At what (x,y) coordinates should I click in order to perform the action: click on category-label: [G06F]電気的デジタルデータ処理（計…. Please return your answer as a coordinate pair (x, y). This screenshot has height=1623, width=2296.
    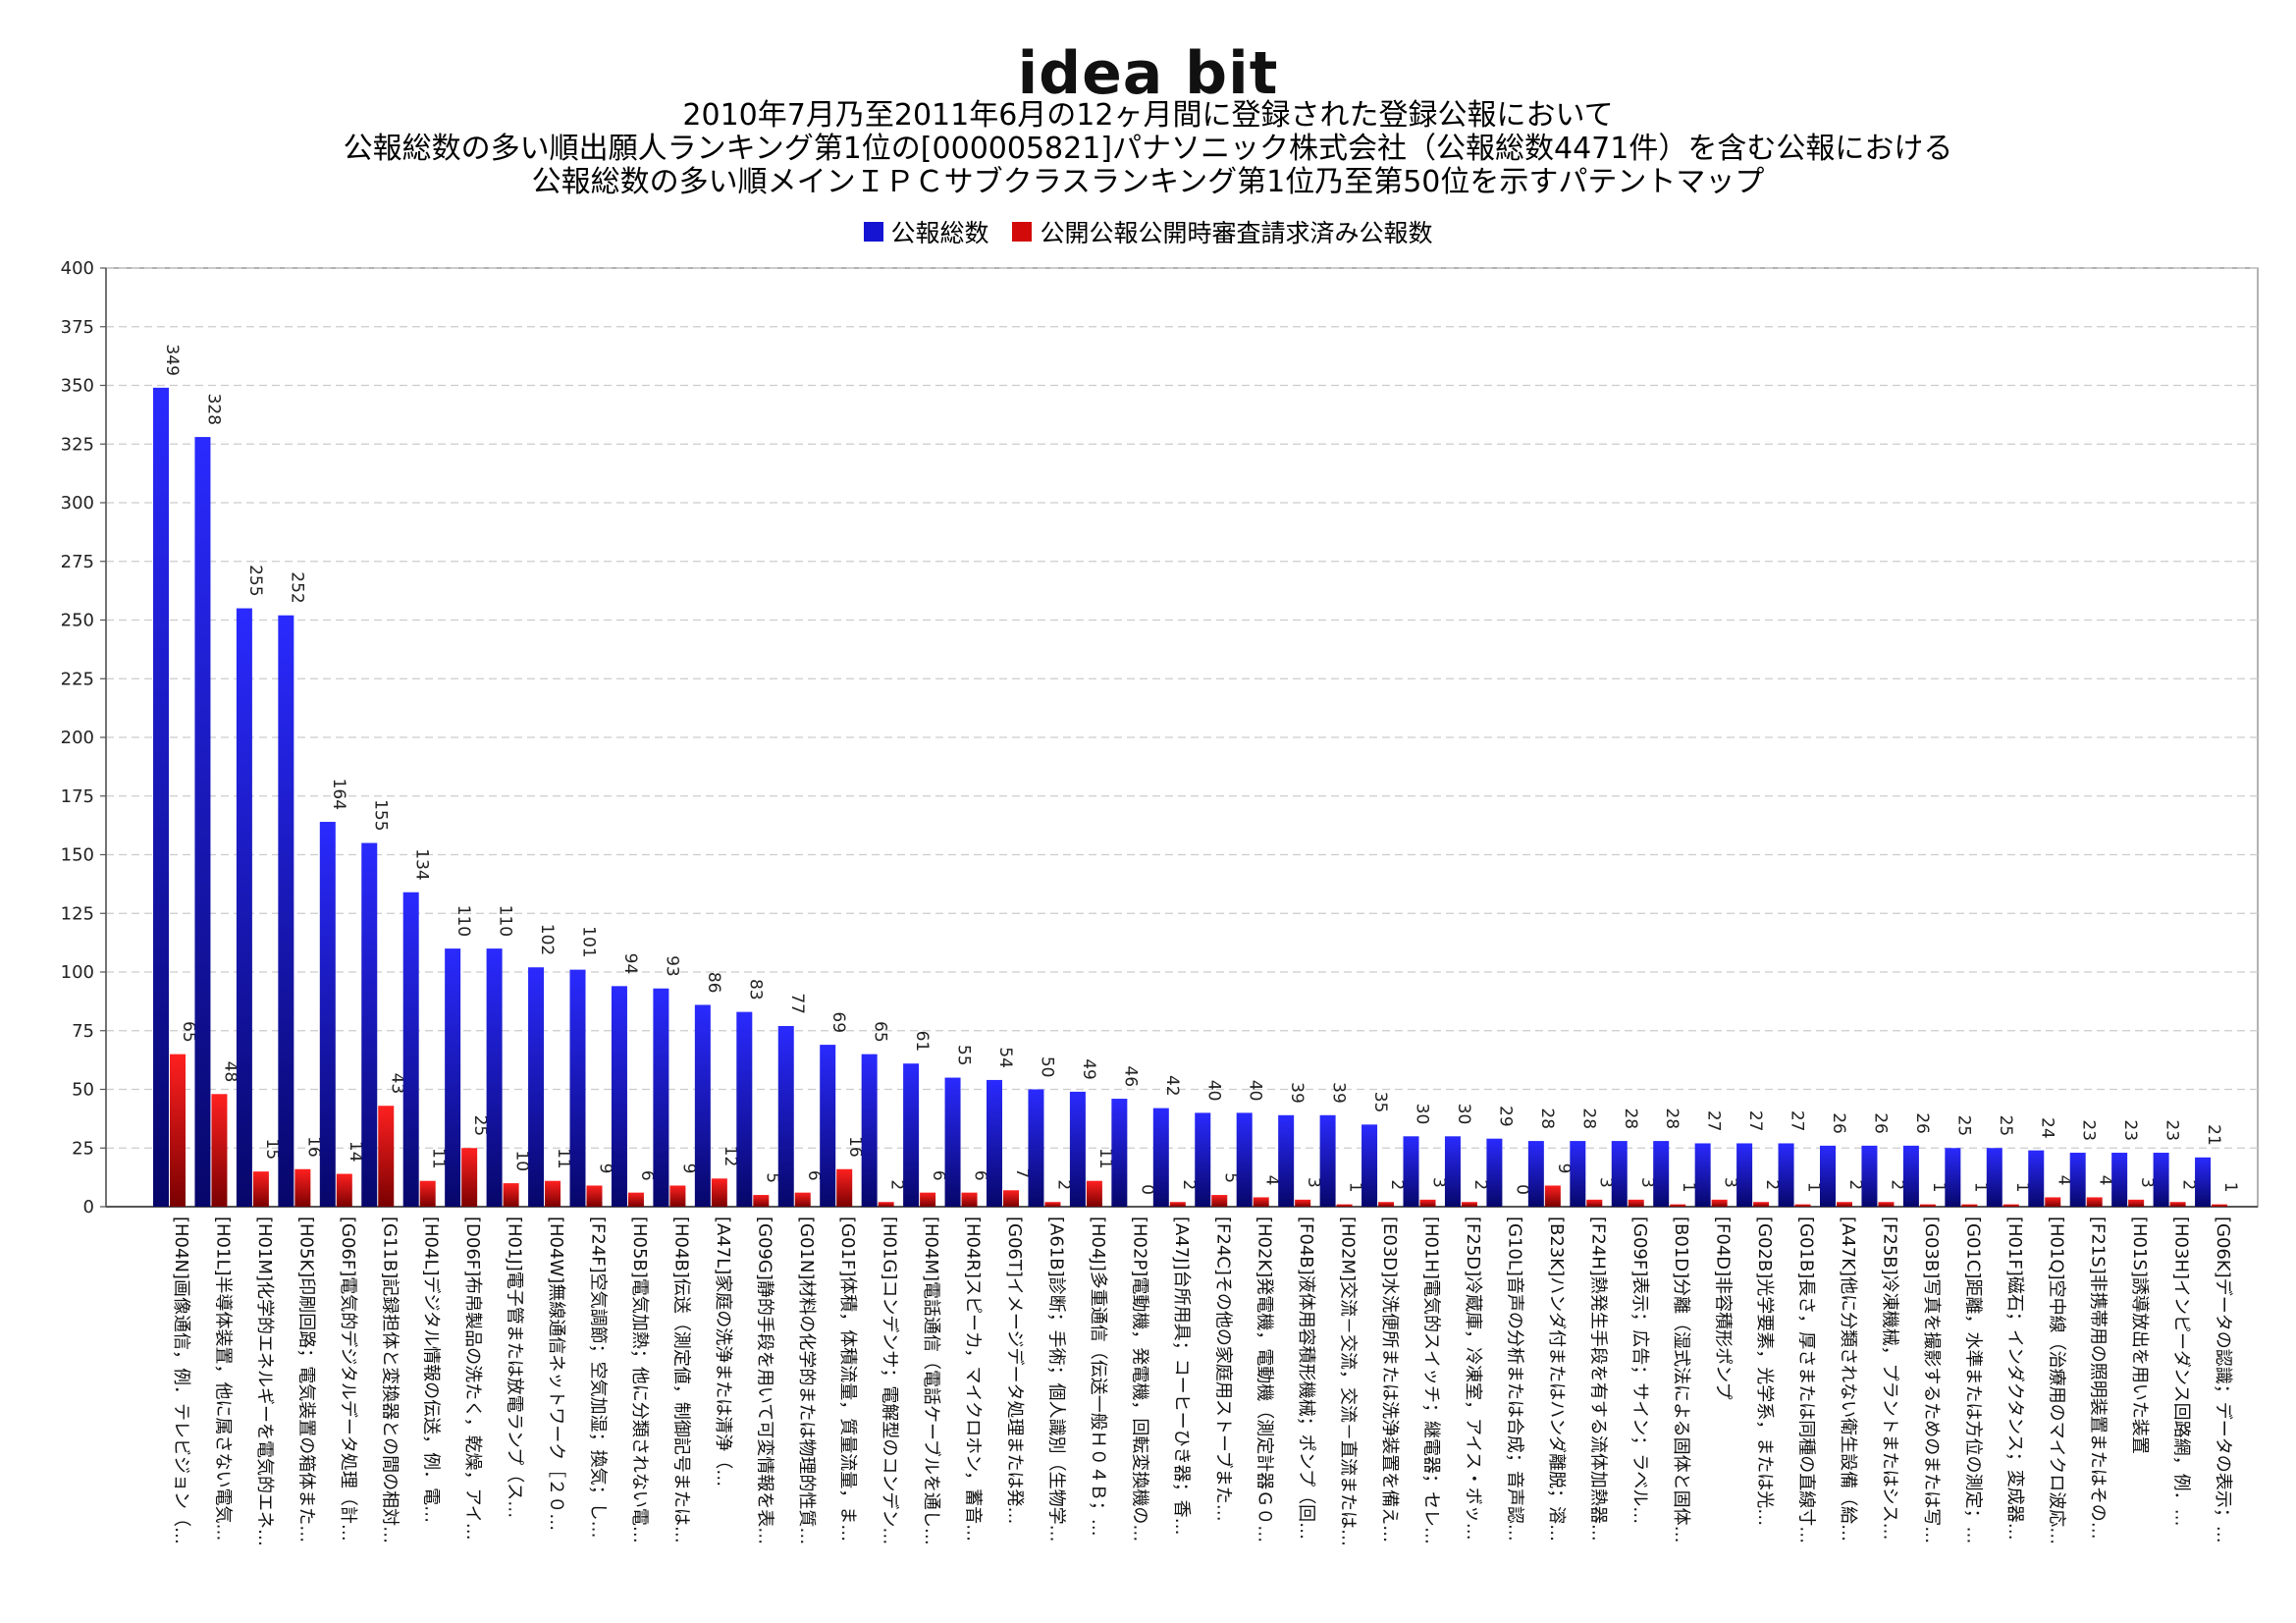
    Looking at the image, I should click on (348, 1380).